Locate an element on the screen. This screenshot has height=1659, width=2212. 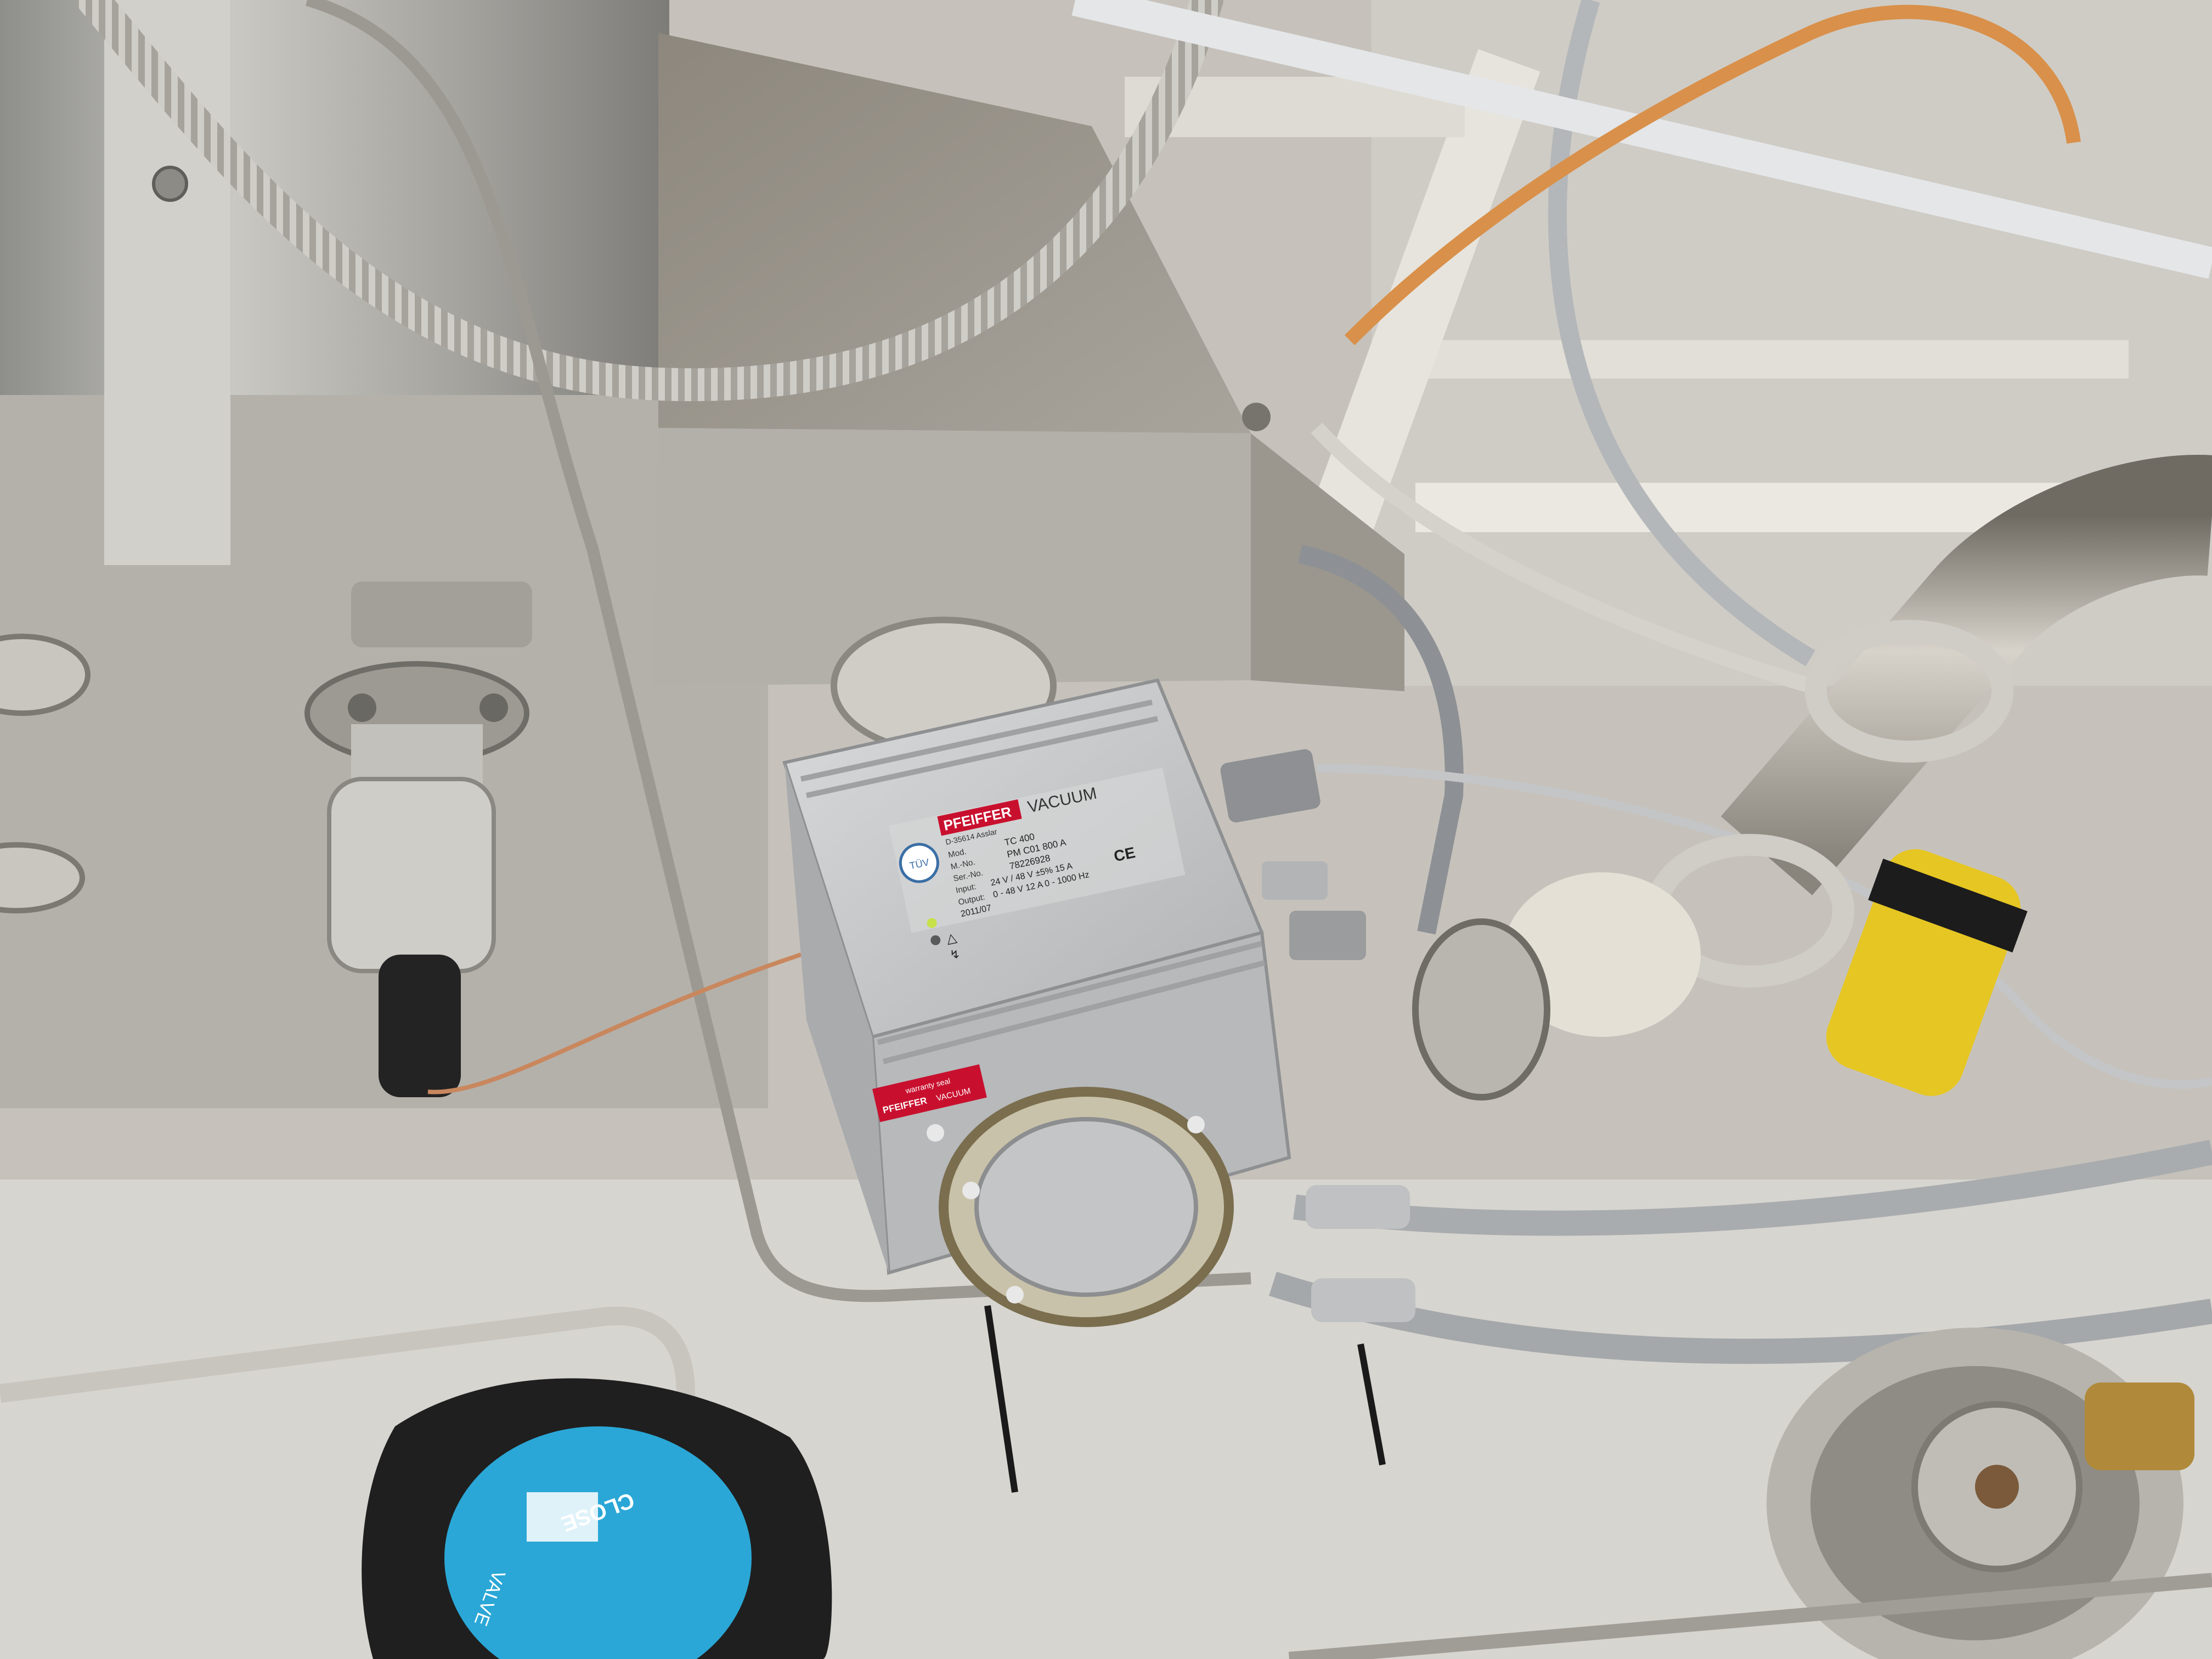
lightning-icon: ↯ is located at coordinates (955, 954).